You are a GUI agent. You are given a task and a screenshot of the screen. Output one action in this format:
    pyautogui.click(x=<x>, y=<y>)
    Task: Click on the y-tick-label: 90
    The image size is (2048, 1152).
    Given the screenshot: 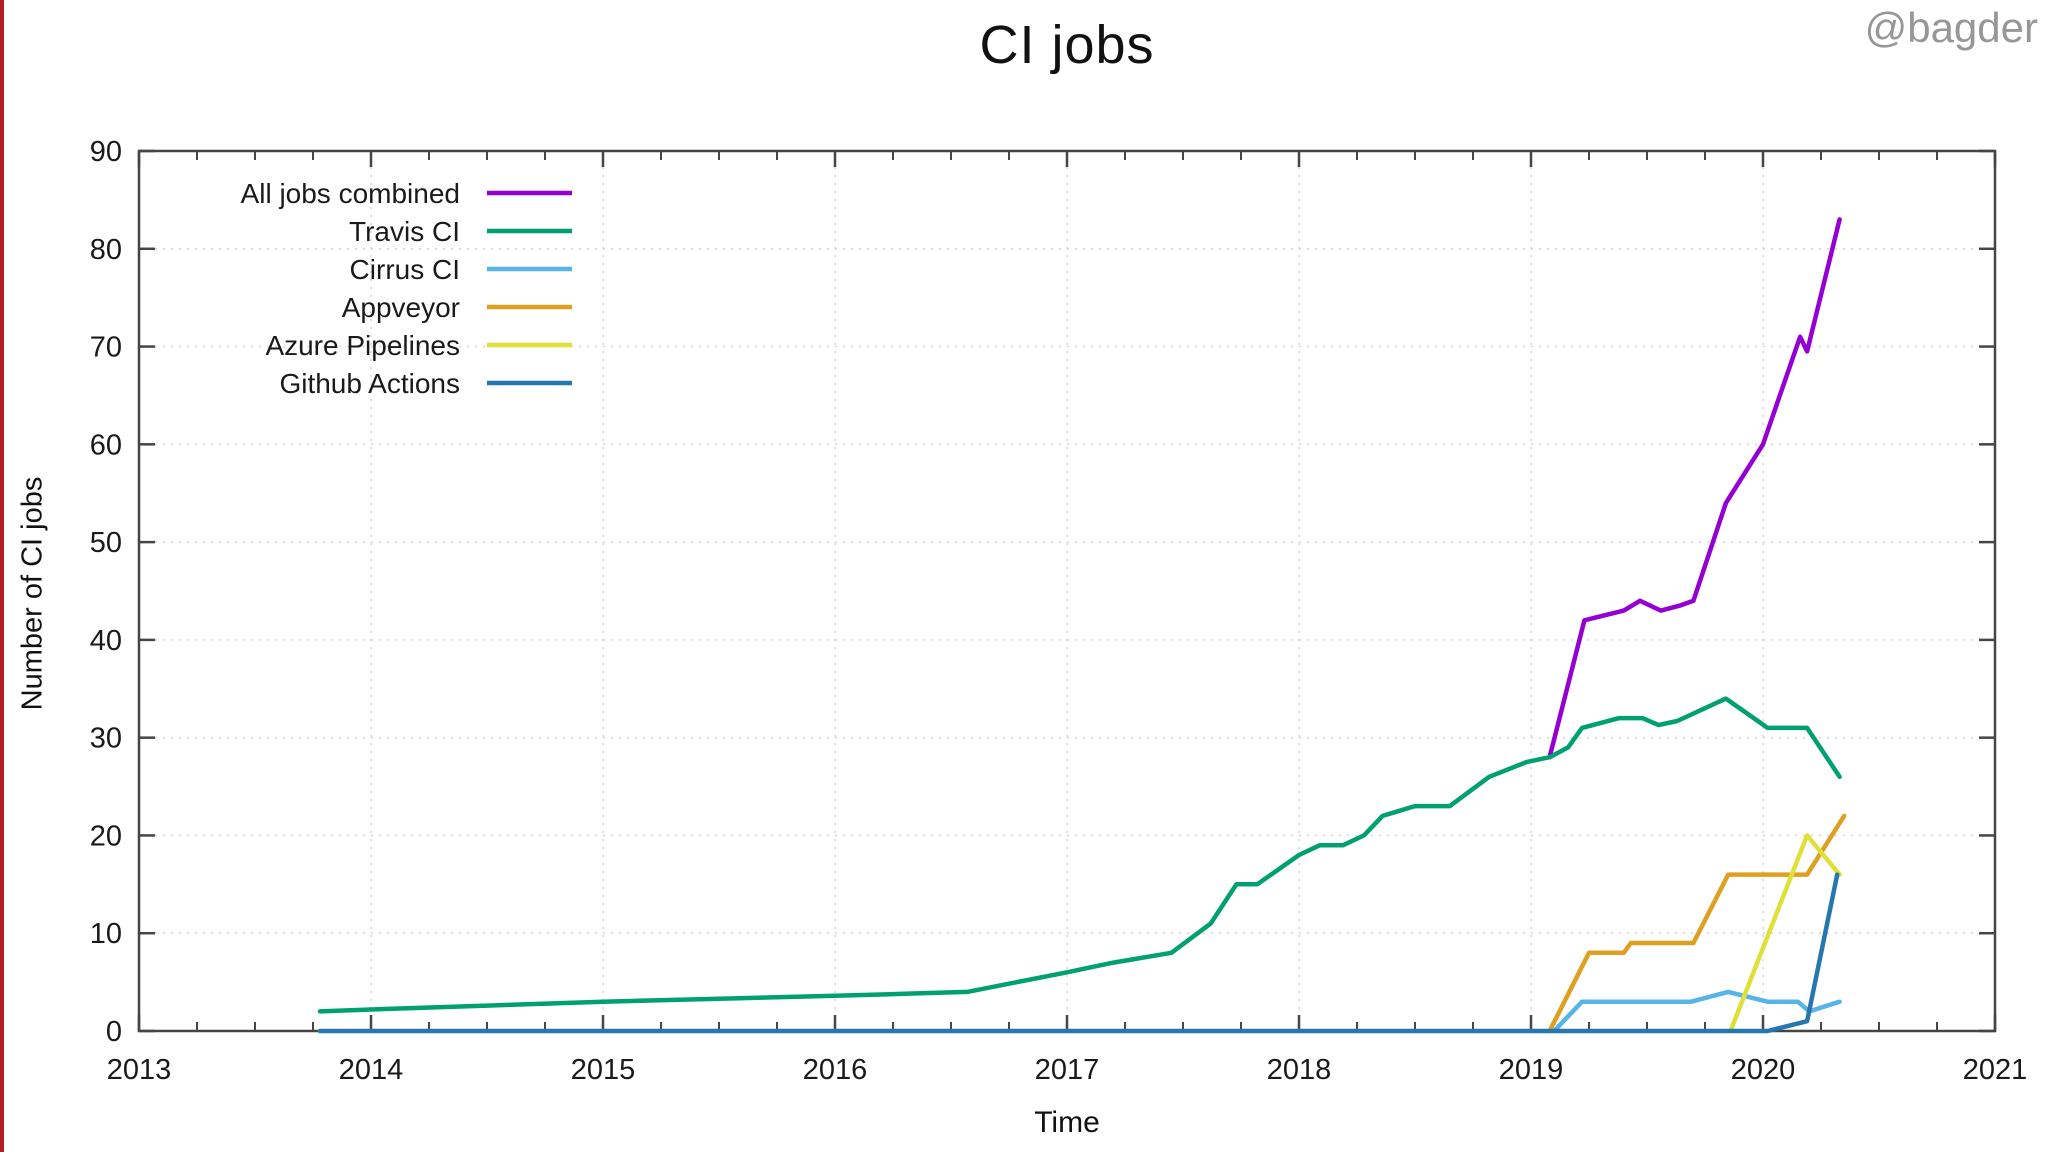 What is the action you would take?
    pyautogui.click(x=106, y=152)
    